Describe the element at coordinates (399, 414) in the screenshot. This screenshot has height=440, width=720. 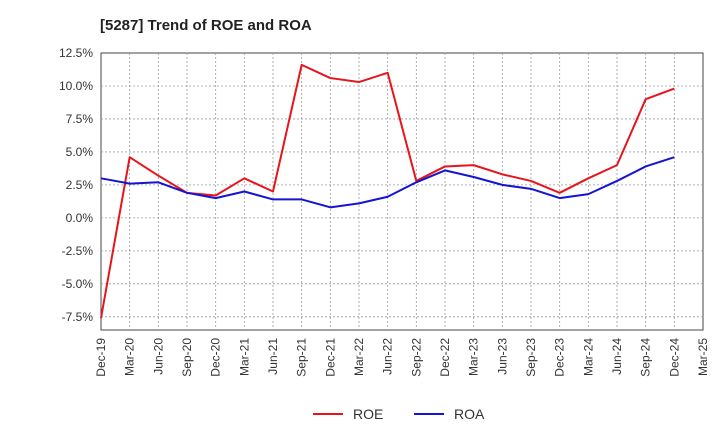
I see `legend: ROE ROA` at that location.